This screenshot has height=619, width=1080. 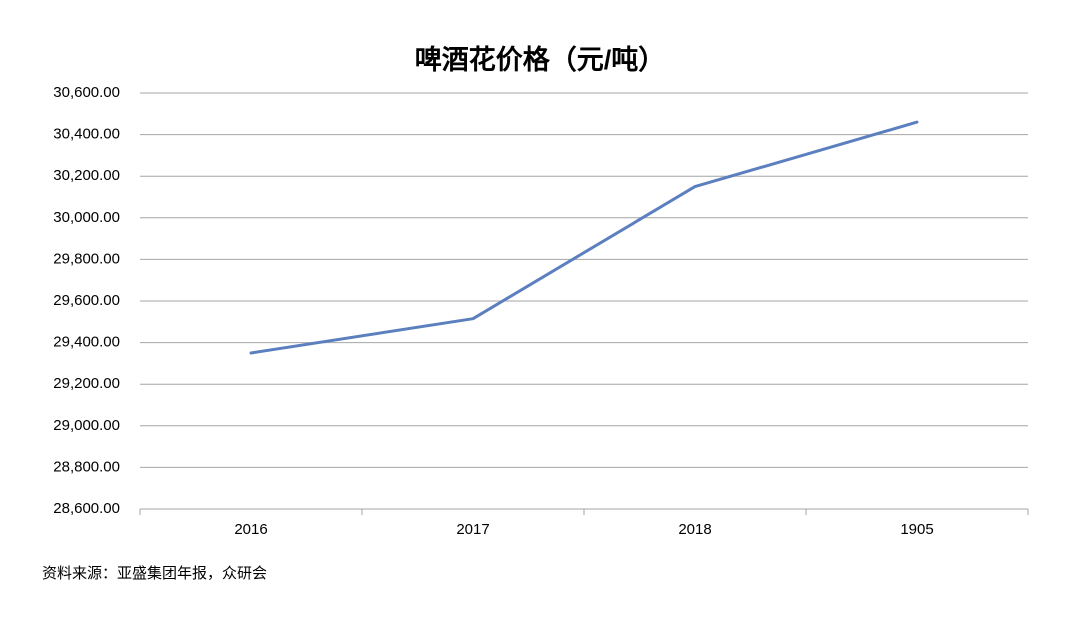 I want to click on y-tick-label: 29,200.00, so click(x=86, y=383).